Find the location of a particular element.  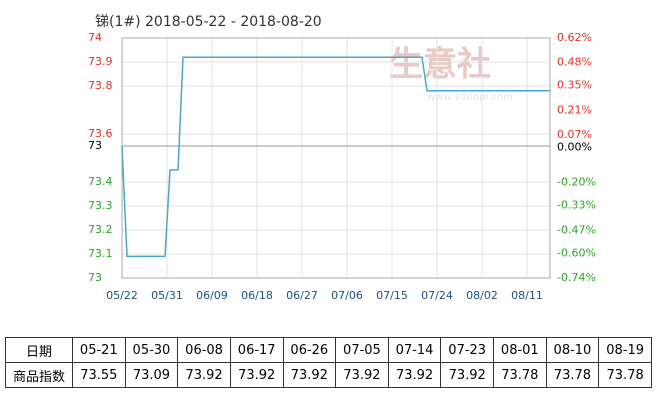

x-tick-label: 05/31 is located at coordinates (167, 295).